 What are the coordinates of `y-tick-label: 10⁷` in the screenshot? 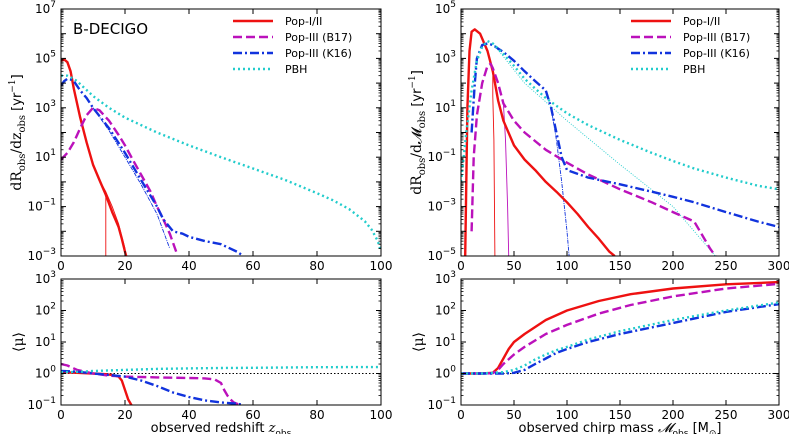 It's located at (45, 8).